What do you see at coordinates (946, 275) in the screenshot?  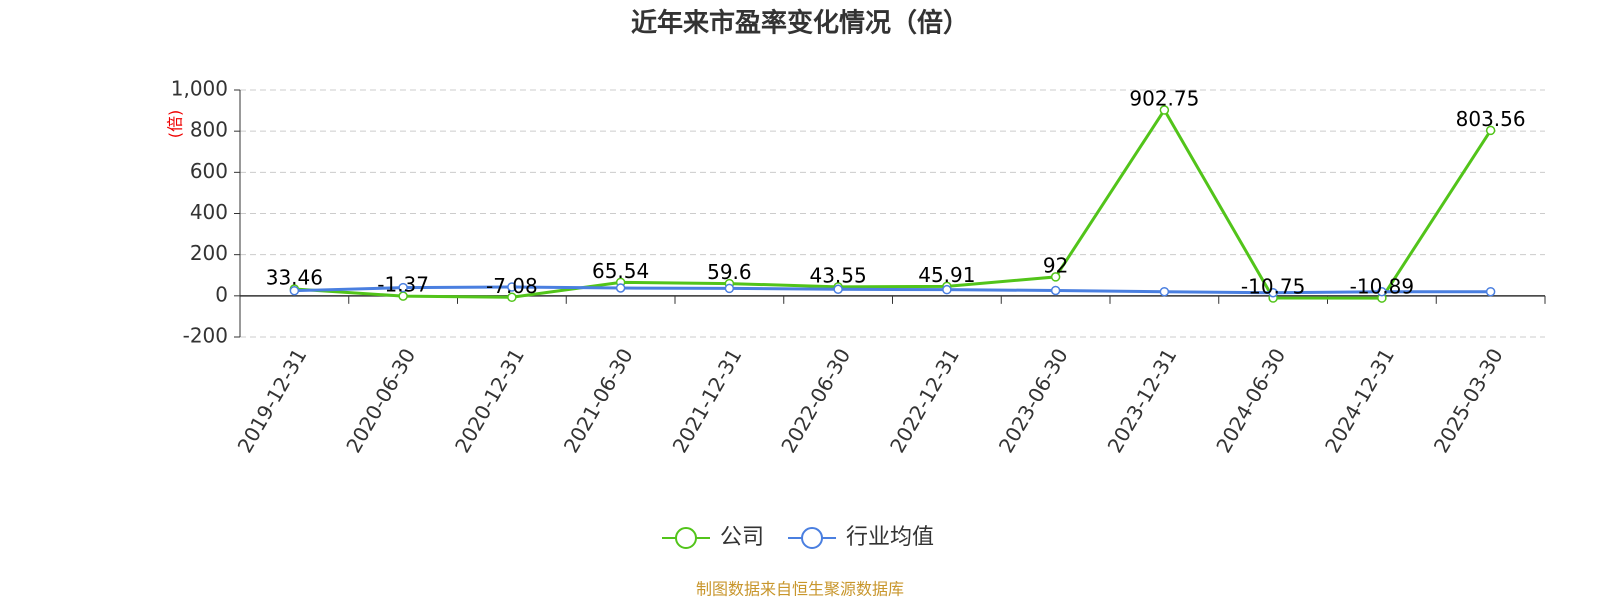 I see `data-label: 45.91` at bounding box center [946, 275].